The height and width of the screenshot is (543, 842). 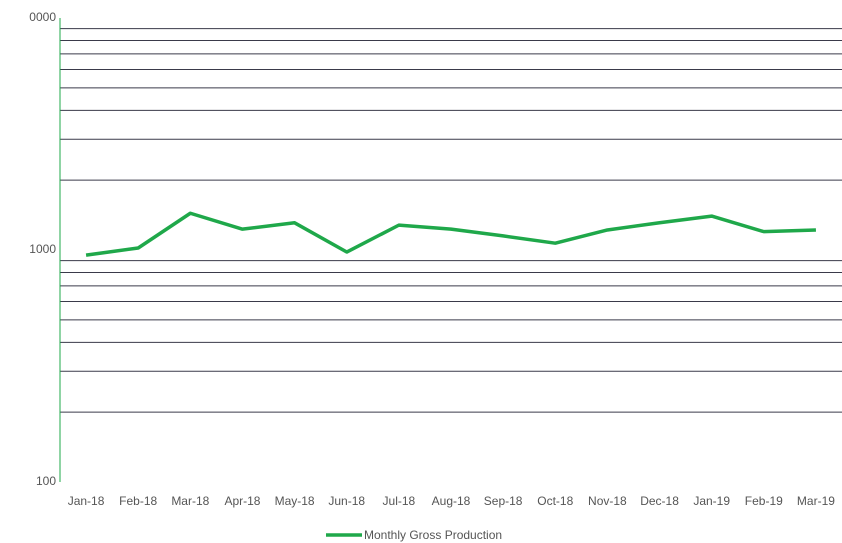 I want to click on y-tick-label: 0000, so click(x=42, y=17).